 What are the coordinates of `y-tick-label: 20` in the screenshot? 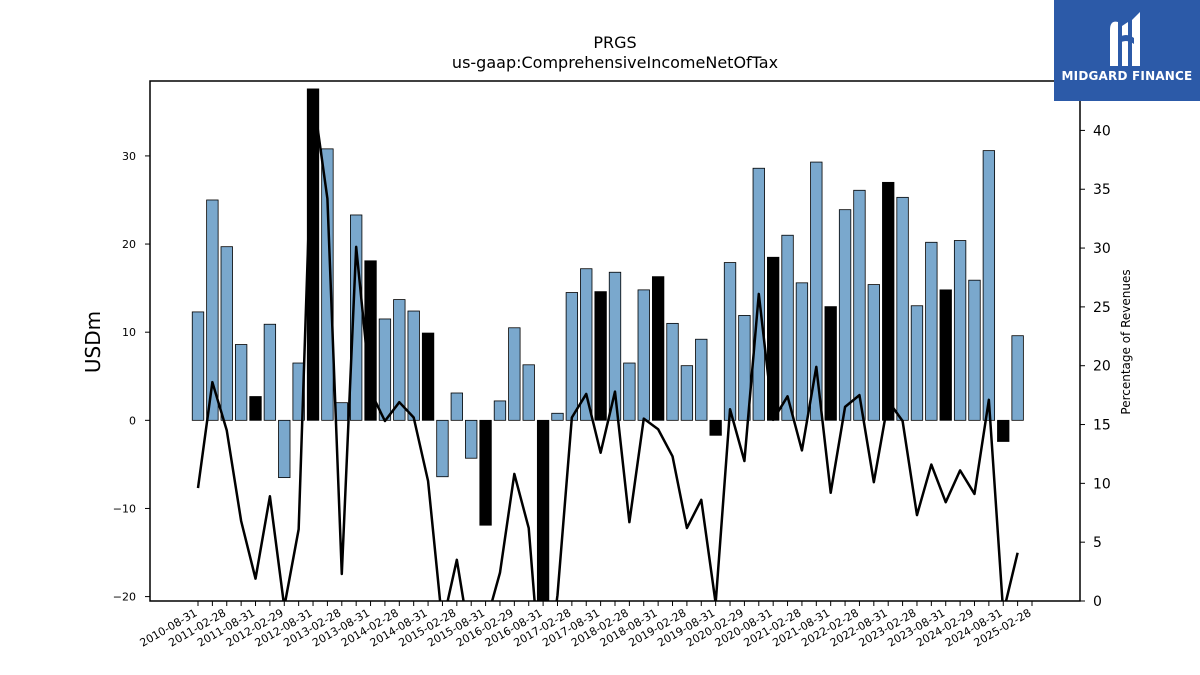 It's located at (129, 244).